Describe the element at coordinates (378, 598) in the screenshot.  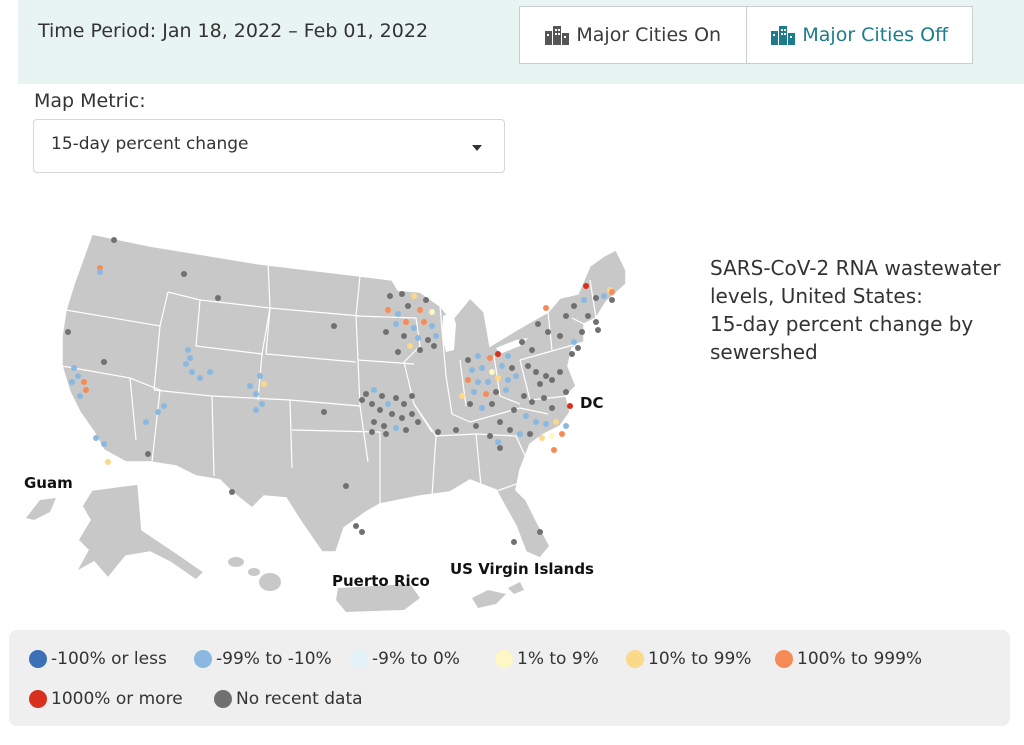
I see `puerto-rico-shape` at that location.